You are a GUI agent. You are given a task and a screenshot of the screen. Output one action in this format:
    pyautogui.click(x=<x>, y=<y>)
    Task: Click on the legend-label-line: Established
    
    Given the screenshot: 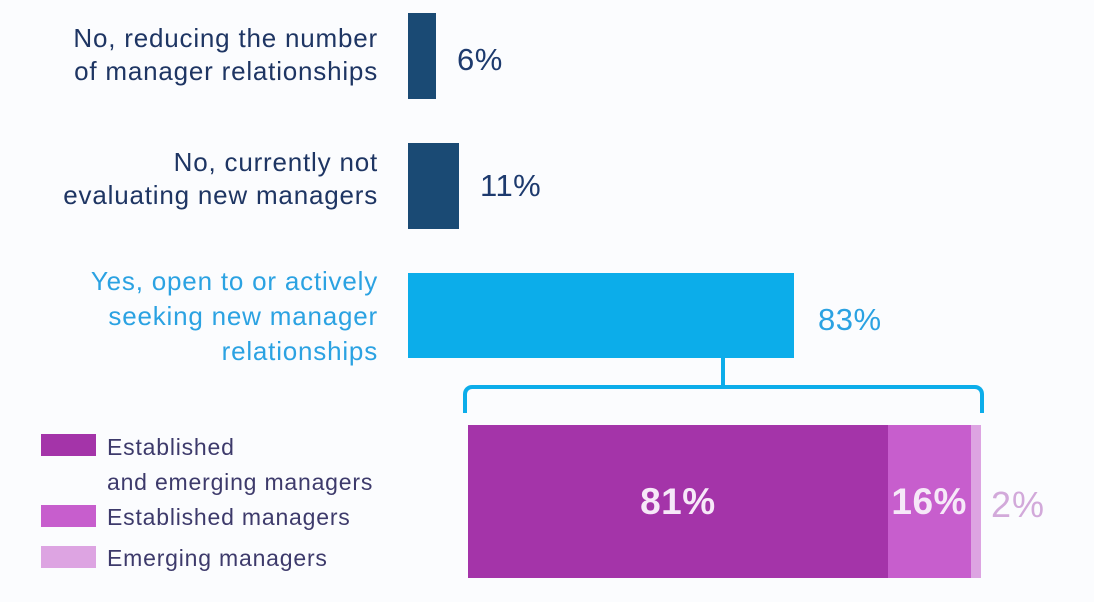 What is the action you would take?
    pyautogui.click(x=171, y=447)
    